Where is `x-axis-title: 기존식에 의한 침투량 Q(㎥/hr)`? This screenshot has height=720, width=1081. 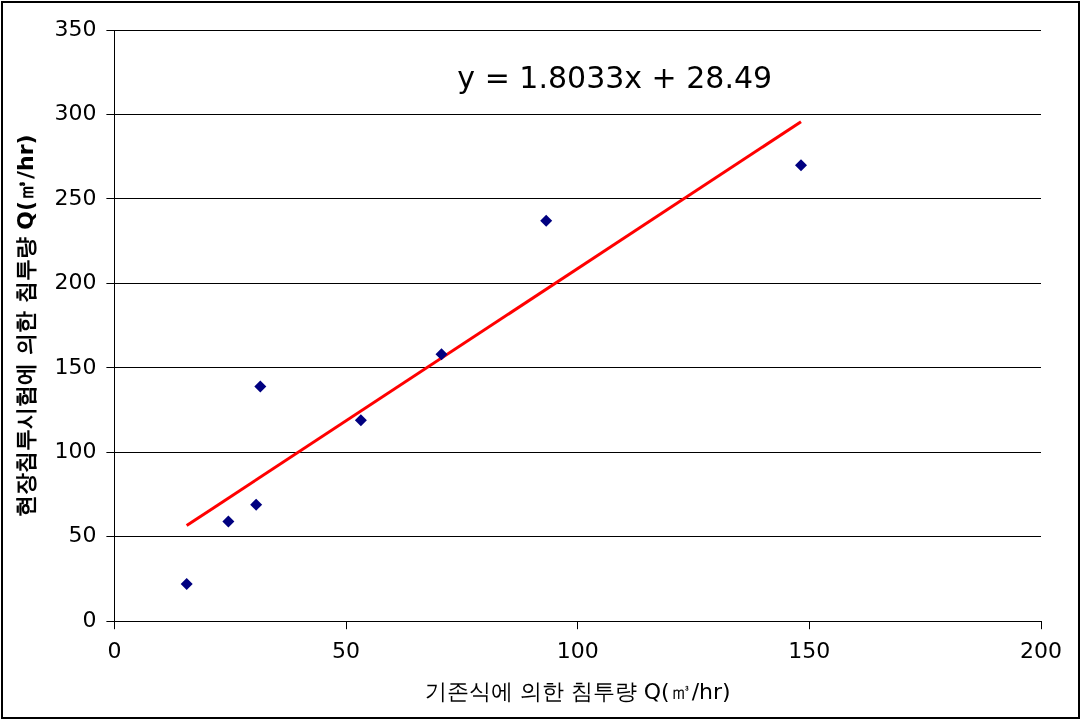 x-axis-title: 기존식에 의한 침투량 Q(㎥/hr) is located at coordinates (577, 691).